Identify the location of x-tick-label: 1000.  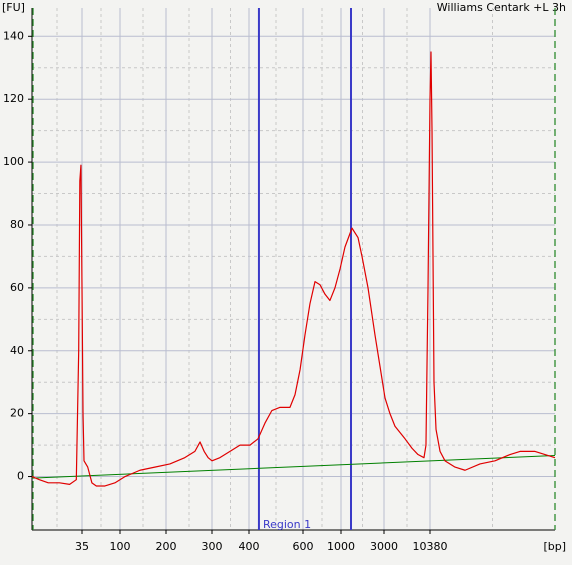
(341, 546).